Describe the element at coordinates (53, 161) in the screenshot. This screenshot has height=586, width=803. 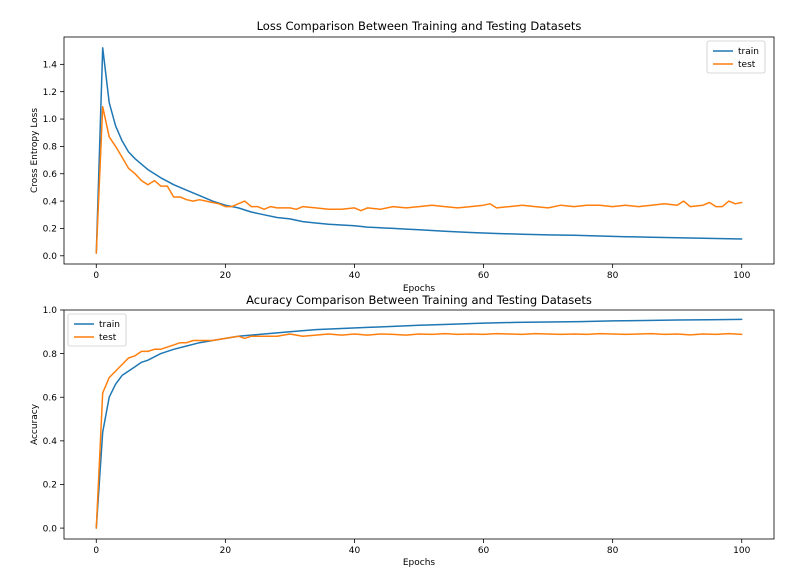
I see `loss-y-ticks: 0.0 0.2 0.4 0.6 0.8 1.0 1.2 1.4` at that location.